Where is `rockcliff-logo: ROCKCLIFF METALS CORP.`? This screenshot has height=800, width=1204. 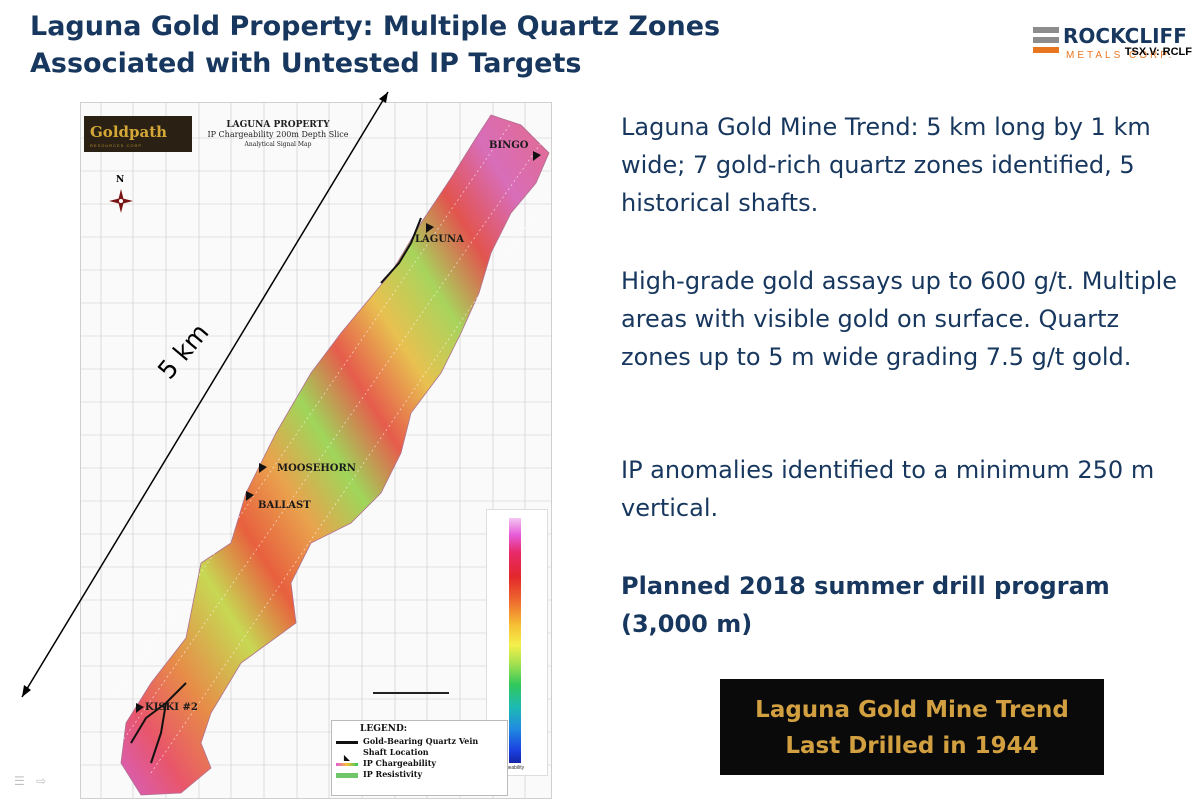 rockcliff-logo: ROCKCLIFF METALS CORP. is located at coordinates (1112, 53).